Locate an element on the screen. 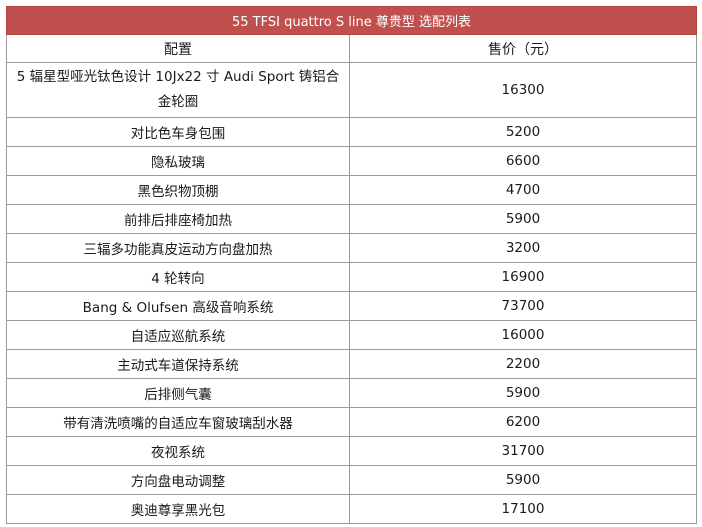 This screenshot has height=527, width=702. option-price: 16300 is located at coordinates (523, 90).